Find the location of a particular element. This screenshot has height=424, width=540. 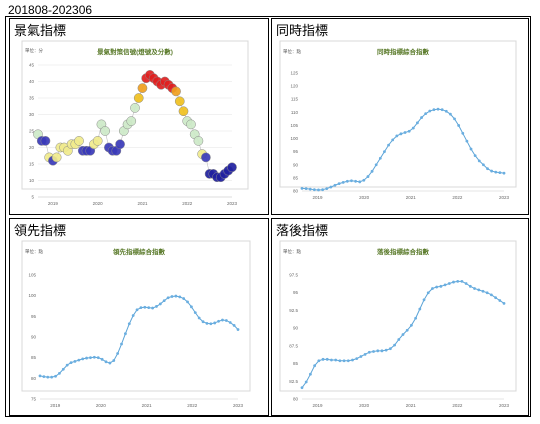

x-tick-label: 2020 is located at coordinates (98, 203).